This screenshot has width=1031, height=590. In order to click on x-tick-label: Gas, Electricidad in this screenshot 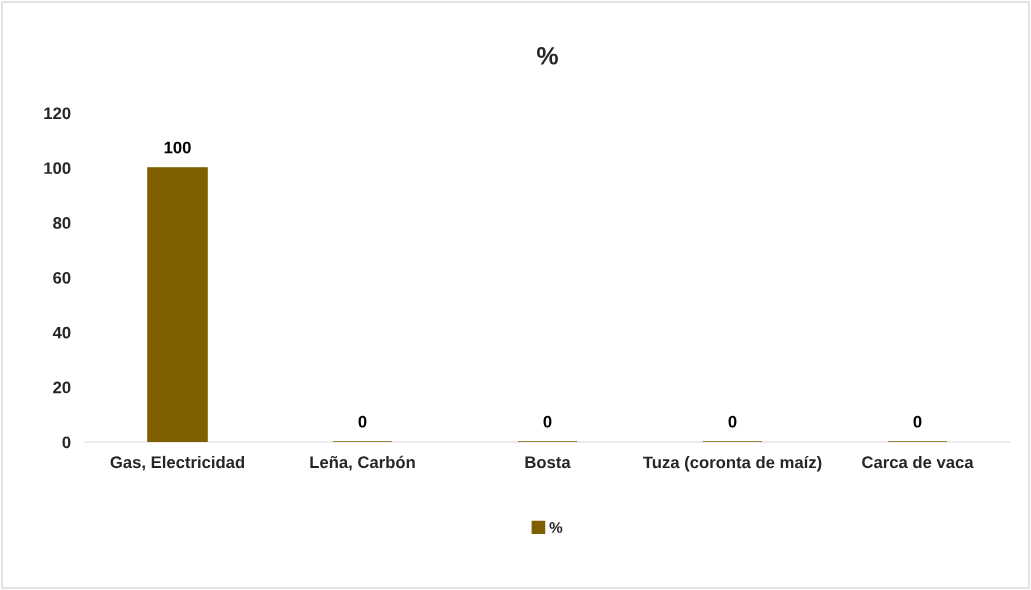, I will do `click(177, 463)`.